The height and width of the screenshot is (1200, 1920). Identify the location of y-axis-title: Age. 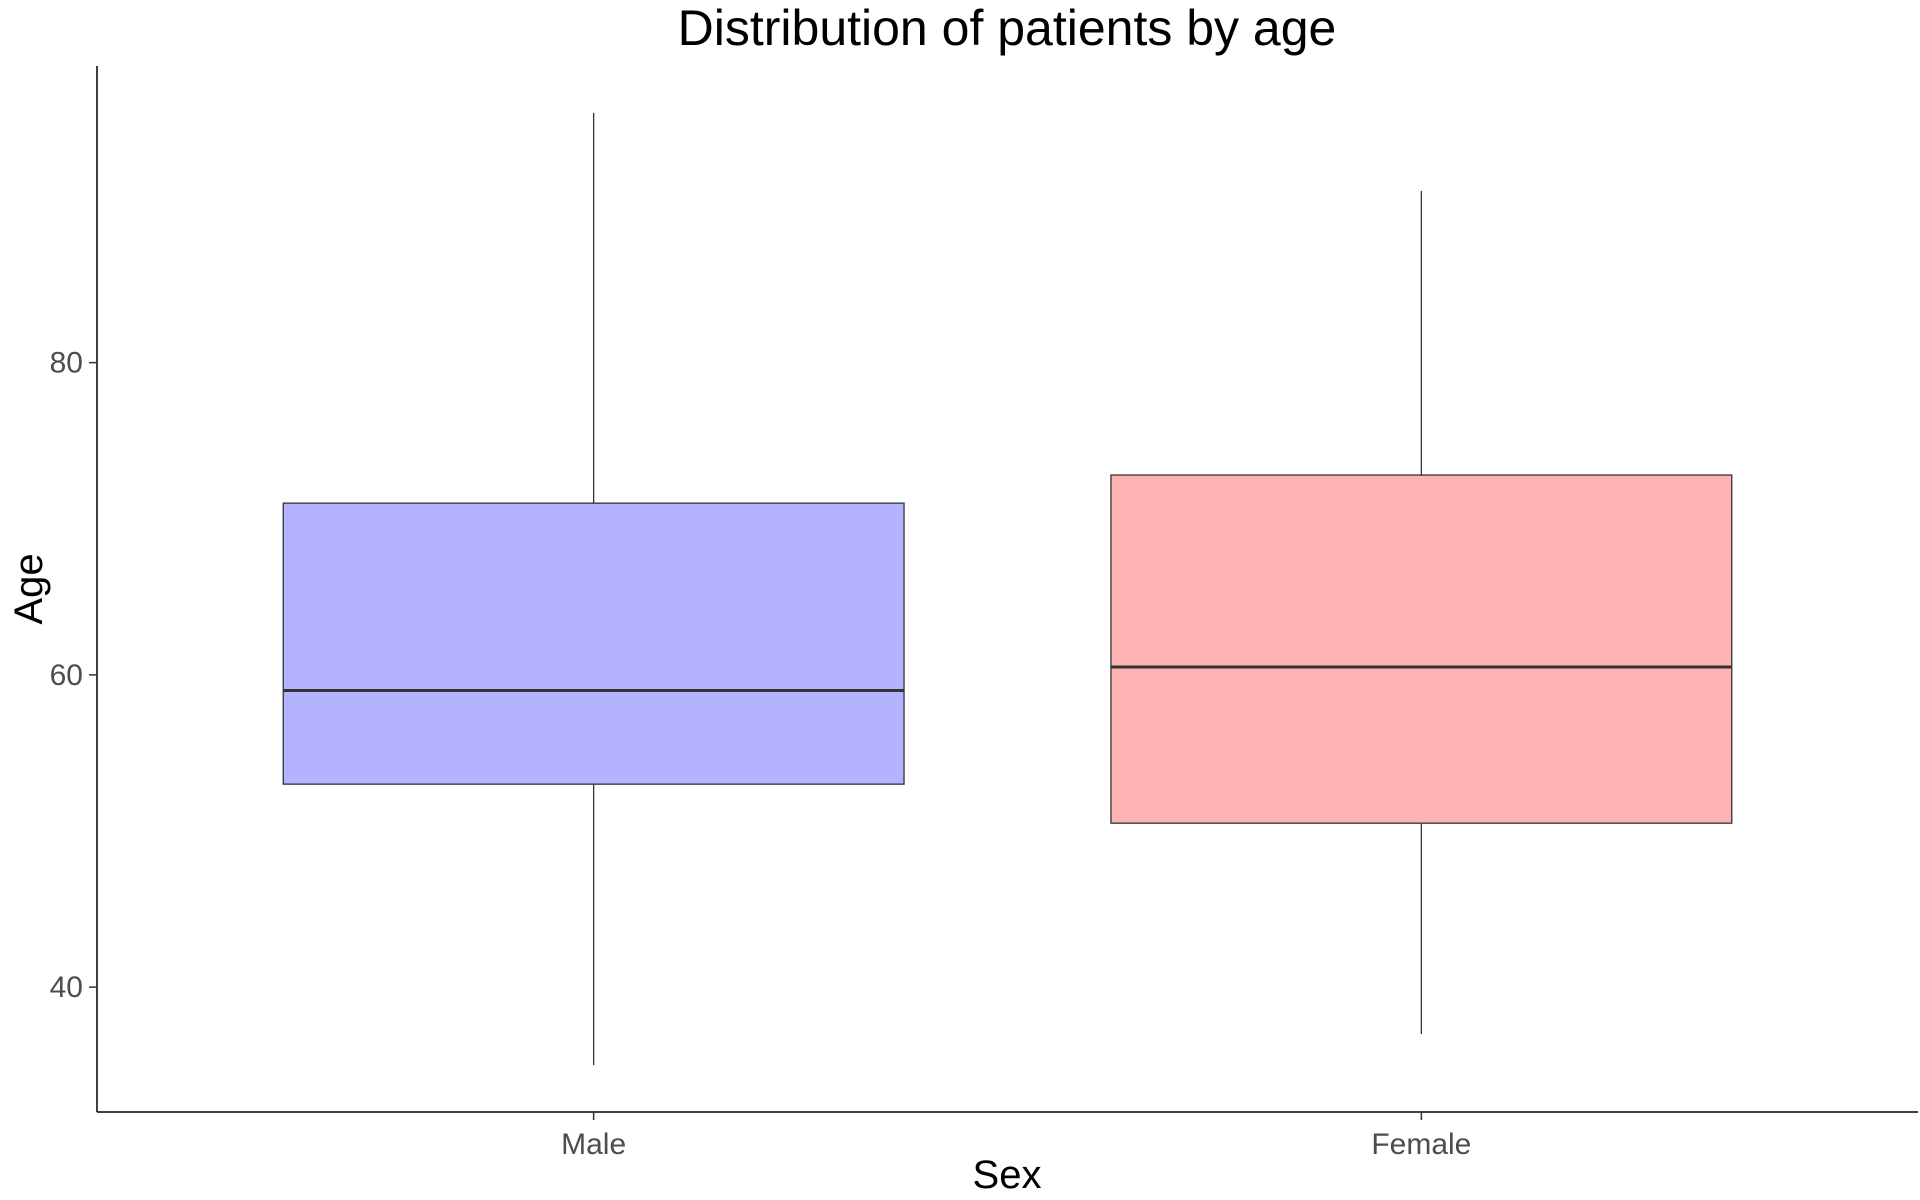
(29, 588).